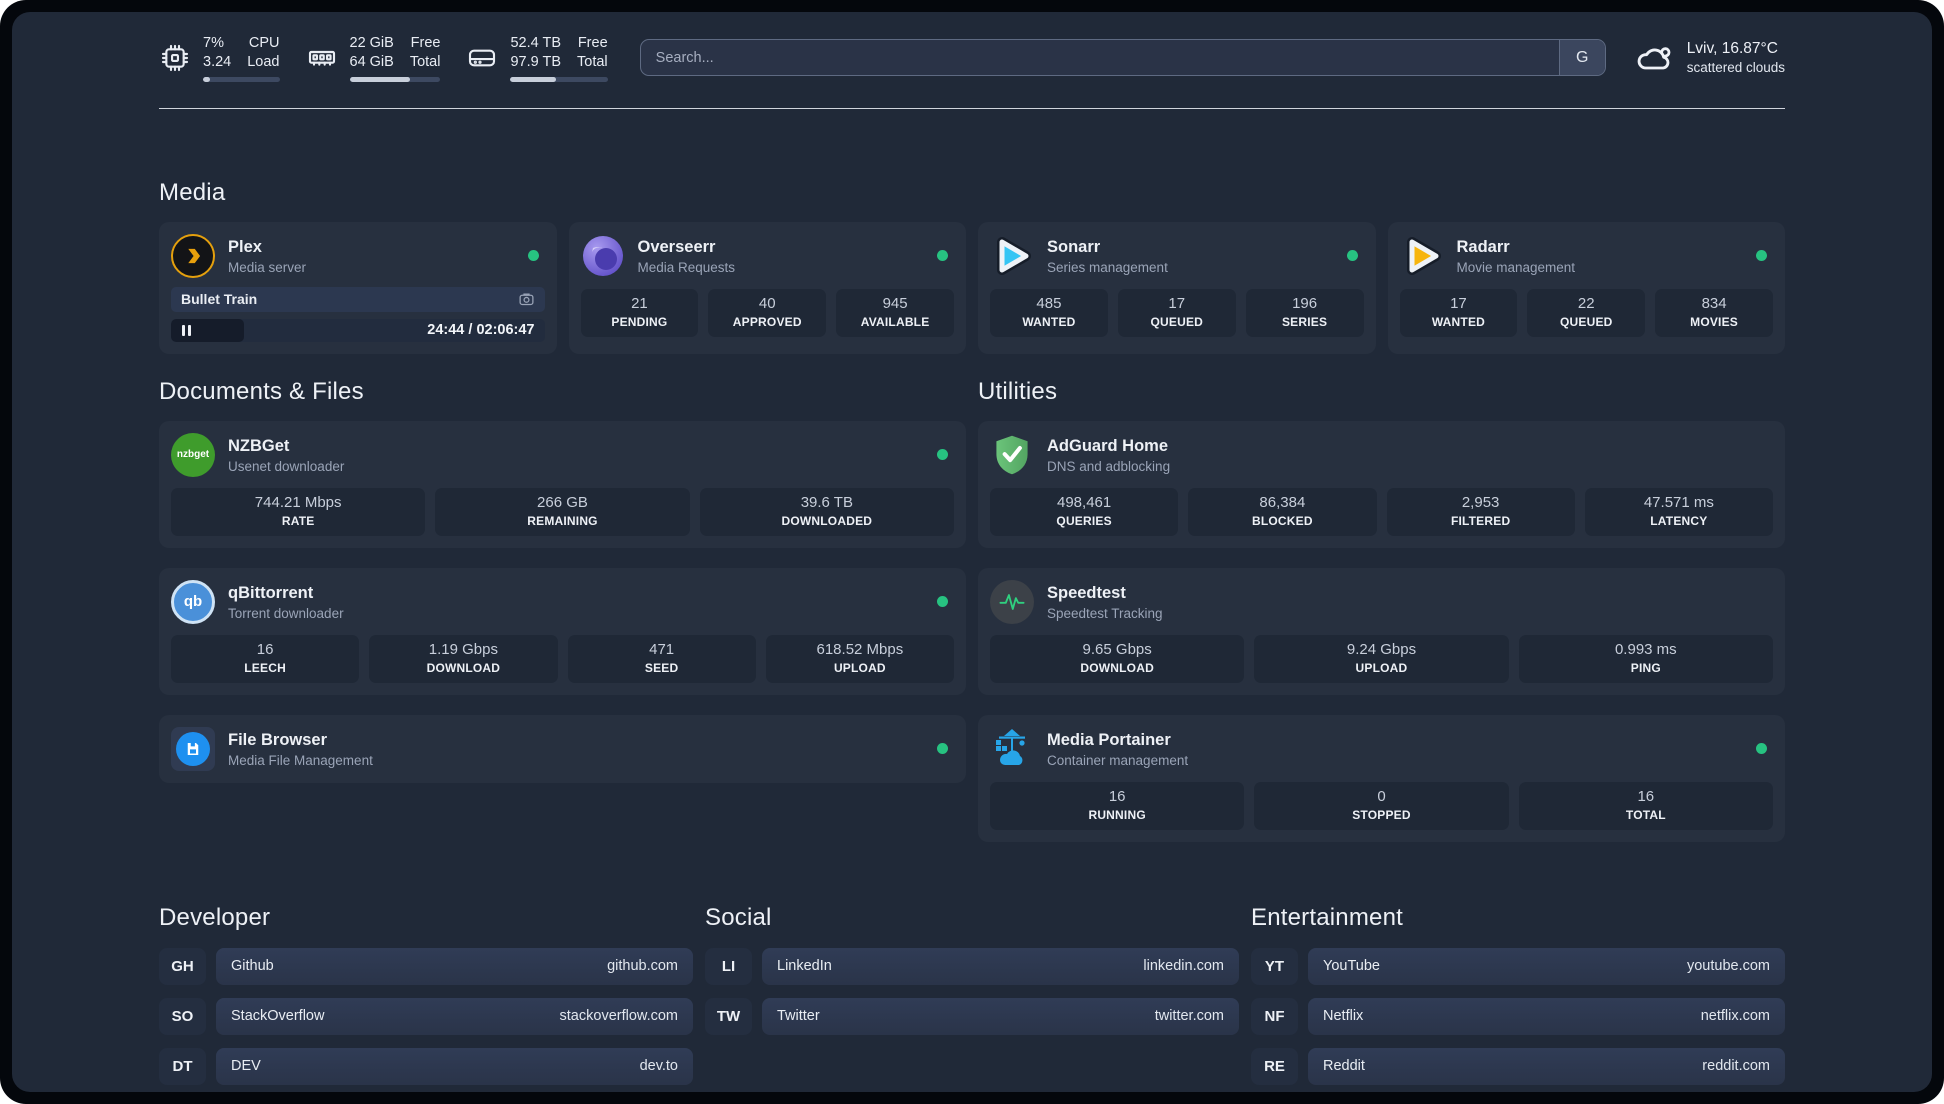 This screenshot has width=1944, height=1104. I want to click on app-subtitle: Media File Management, so click(300, 760).